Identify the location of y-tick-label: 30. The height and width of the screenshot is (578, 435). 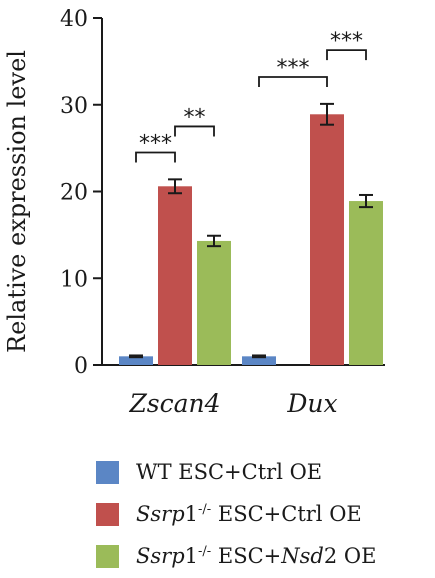
(74, 106).